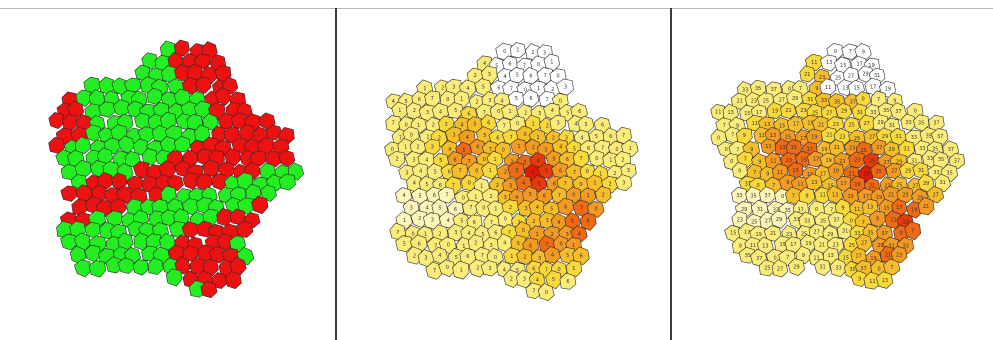 The image size is (993, 340). Describe the element at coordinates (336, 174) in the screenshot. I see `panel-divider` at that location.